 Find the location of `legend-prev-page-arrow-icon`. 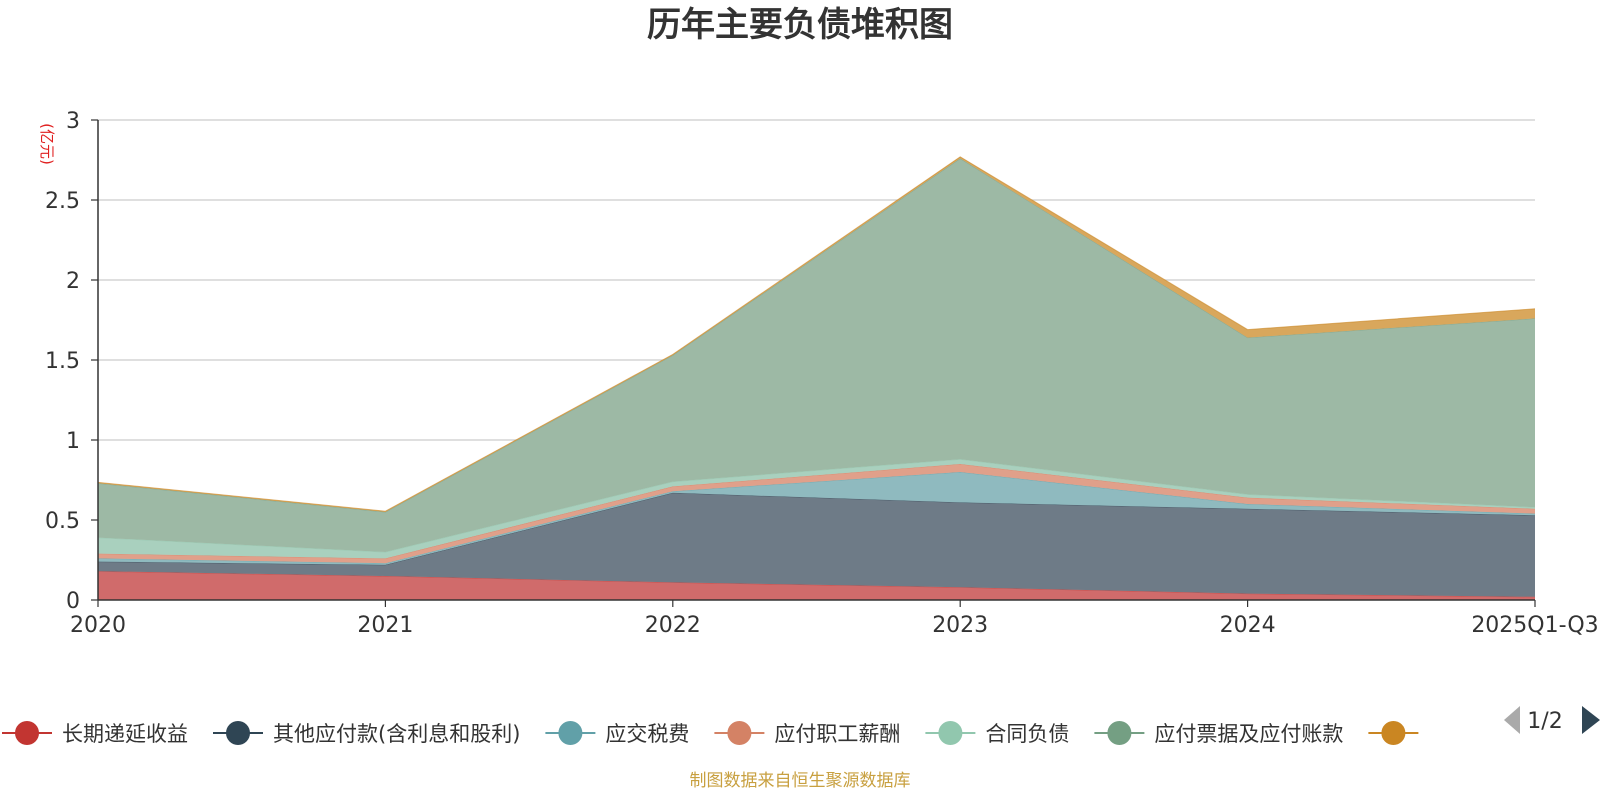

legend-prev-page-arrow-icon is located at coordinates (1512, 720).